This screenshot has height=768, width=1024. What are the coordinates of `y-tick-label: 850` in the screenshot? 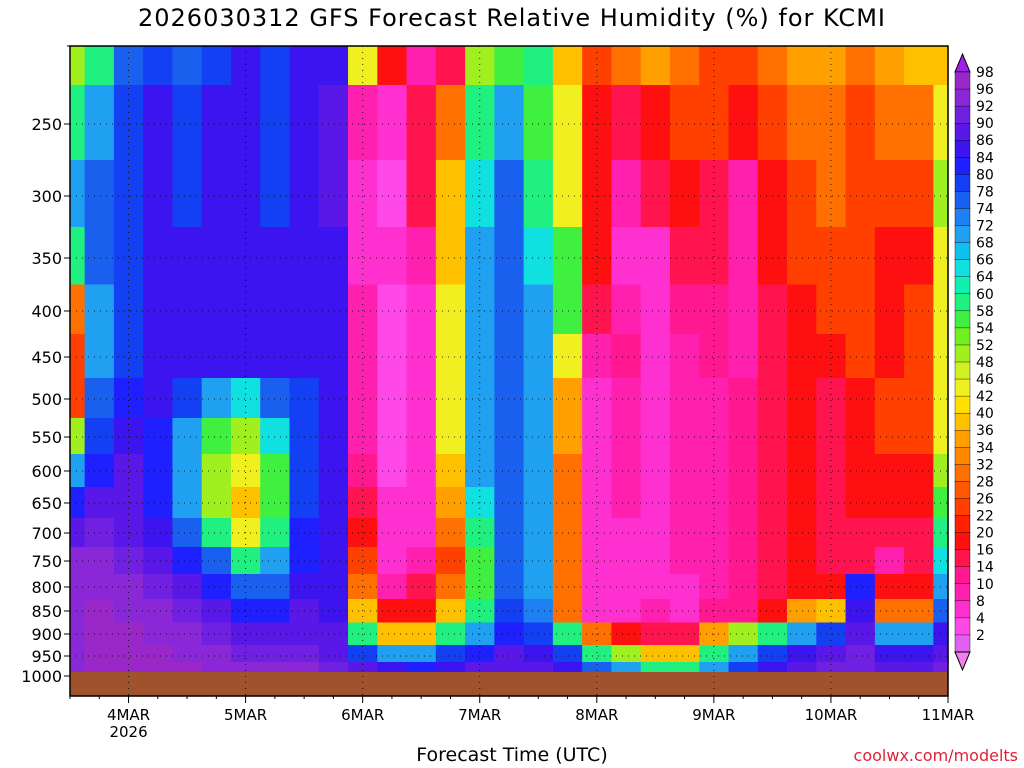 It's located at (46, 611).